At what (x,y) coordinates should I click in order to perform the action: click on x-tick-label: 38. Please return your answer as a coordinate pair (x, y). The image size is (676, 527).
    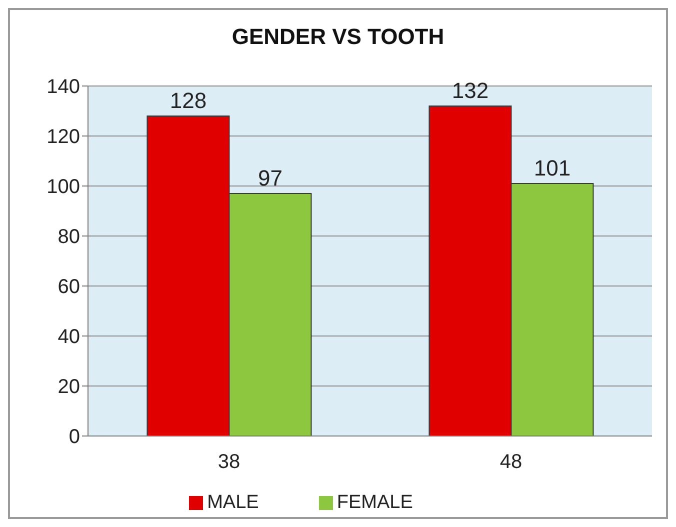
    Looking at the image, I should click on (229, 462).